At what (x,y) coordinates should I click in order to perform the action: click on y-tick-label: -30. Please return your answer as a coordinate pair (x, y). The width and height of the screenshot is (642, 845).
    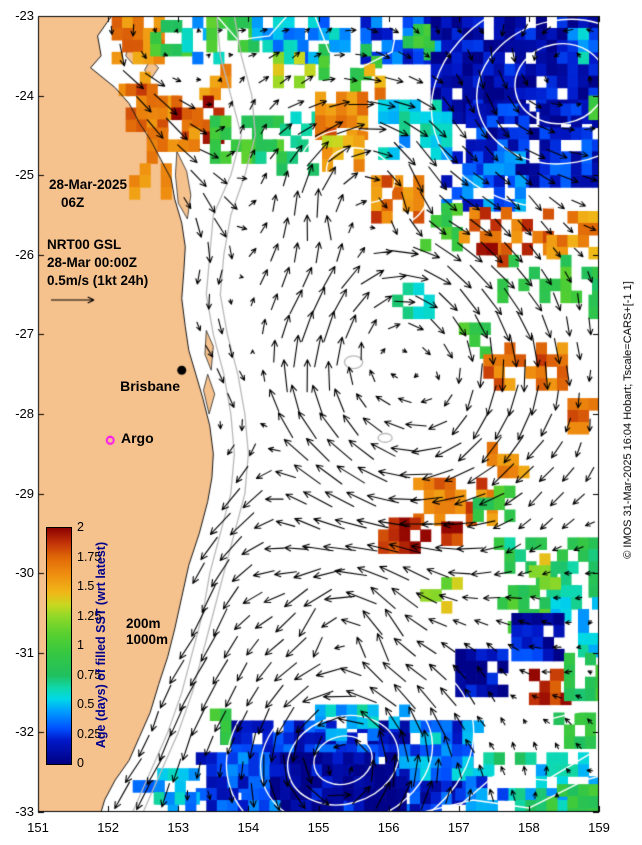
    Looking at the image, I should click on (24, 573).